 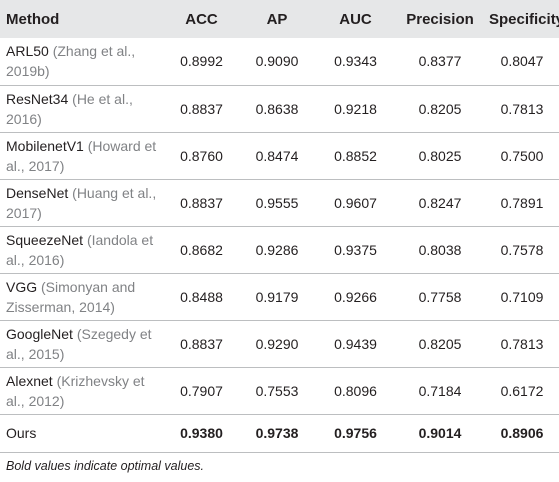 I want to click on table-header: Method ACC AP AUC Precision Specificity, so click(x=279, y=19).